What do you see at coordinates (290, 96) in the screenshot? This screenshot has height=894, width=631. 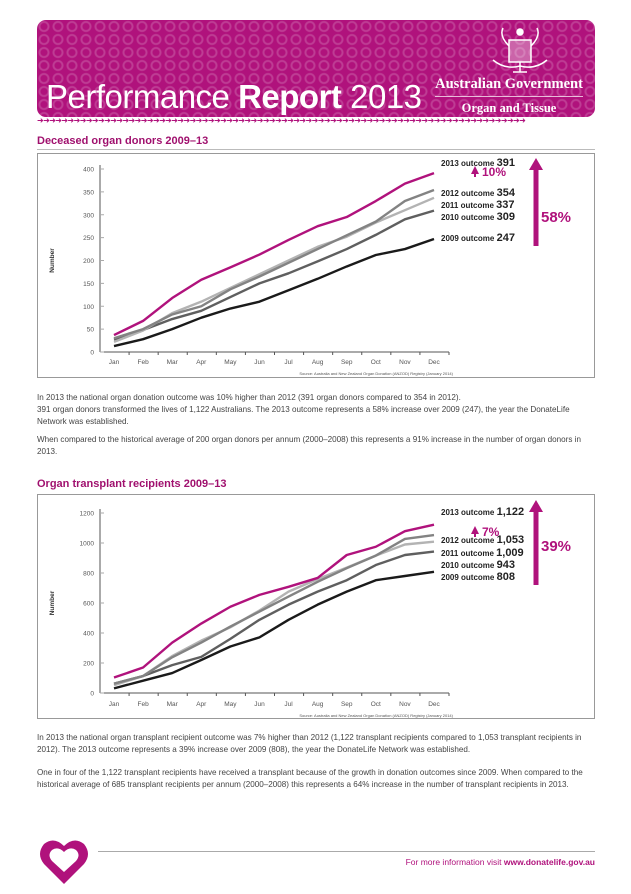 I see `title-bold: Report` at bounding box center [290, 96].